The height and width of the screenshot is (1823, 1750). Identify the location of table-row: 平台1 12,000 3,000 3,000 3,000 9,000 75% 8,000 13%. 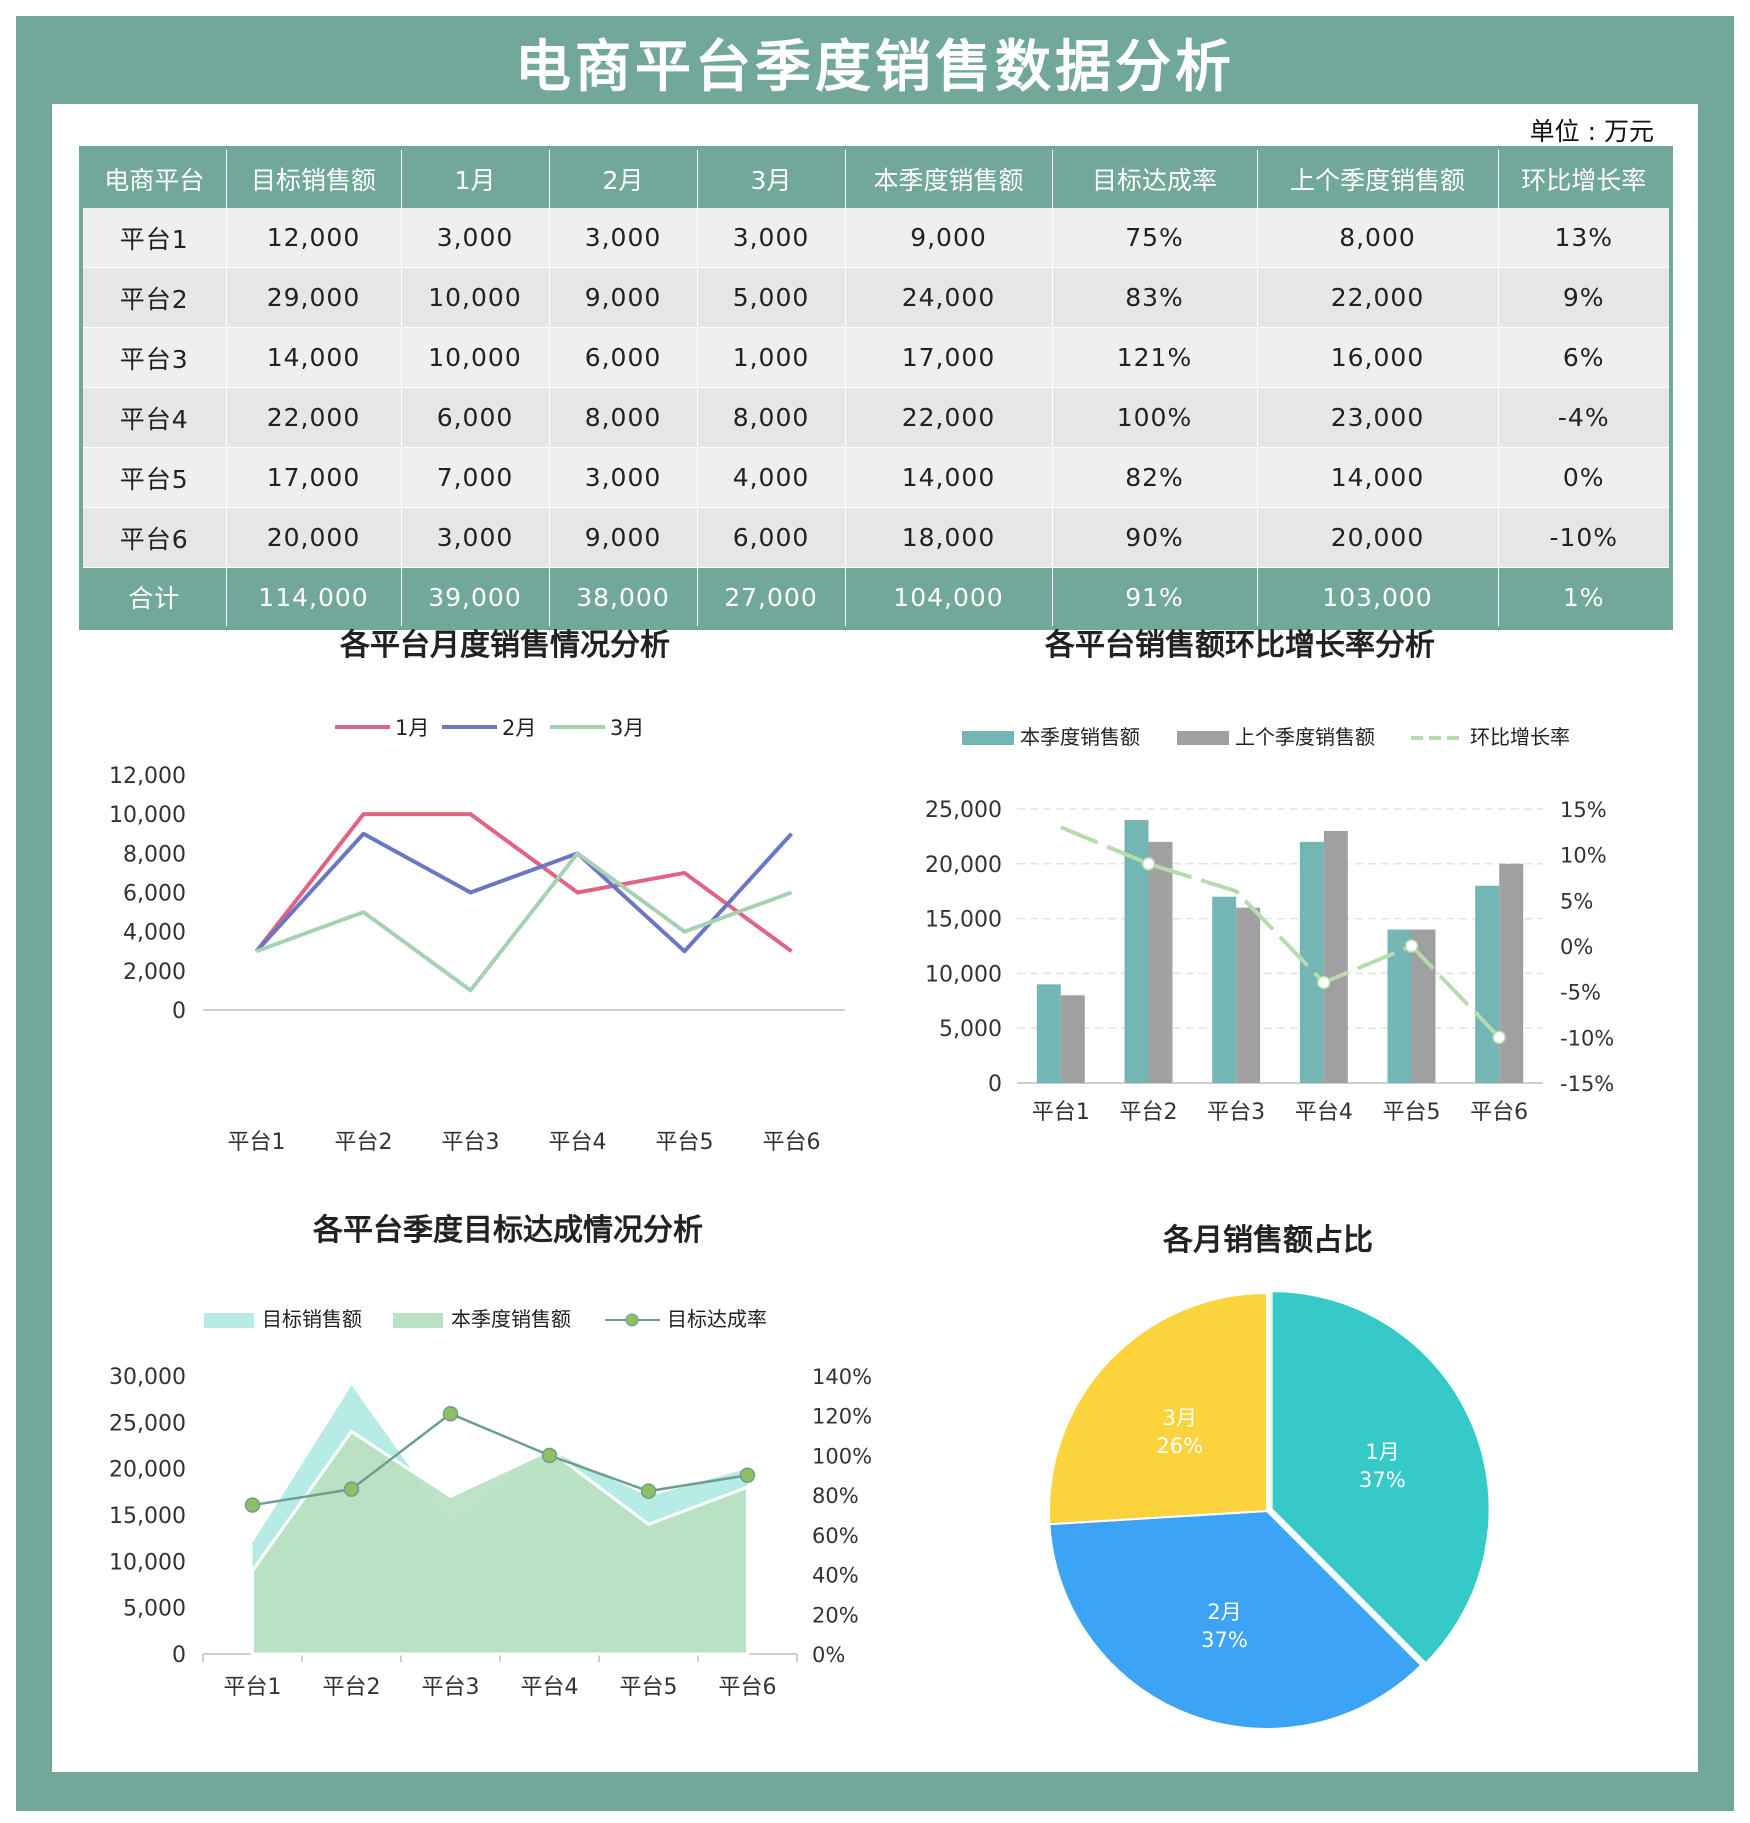
(876, 238).